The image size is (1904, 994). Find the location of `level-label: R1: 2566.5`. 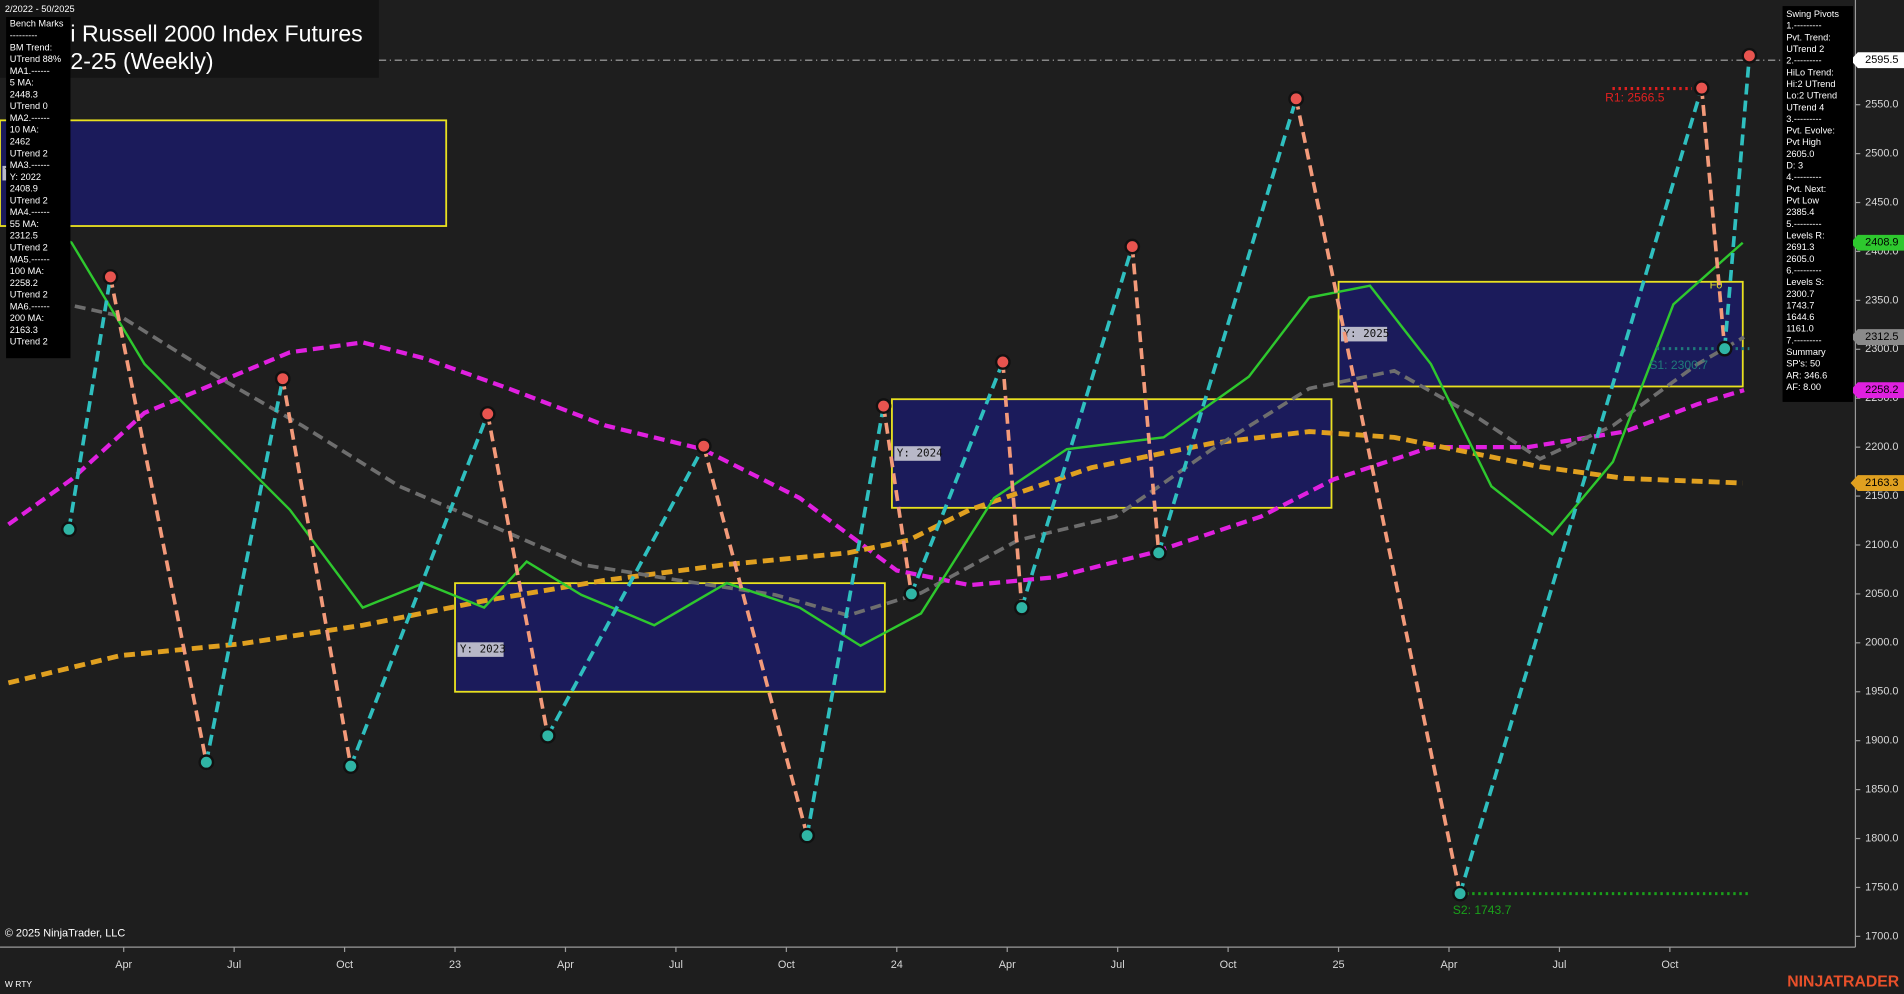

level-label: R1: 2566.5 is located at coordinates (1635, 97).